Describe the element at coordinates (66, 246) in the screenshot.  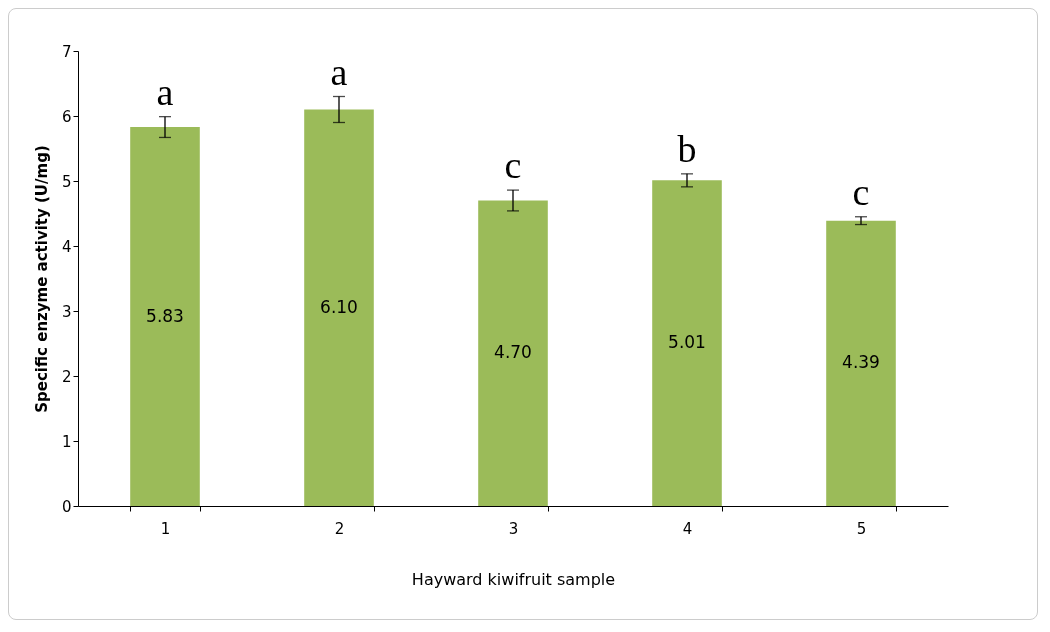
I see `y-tick-label: 4` at that location.